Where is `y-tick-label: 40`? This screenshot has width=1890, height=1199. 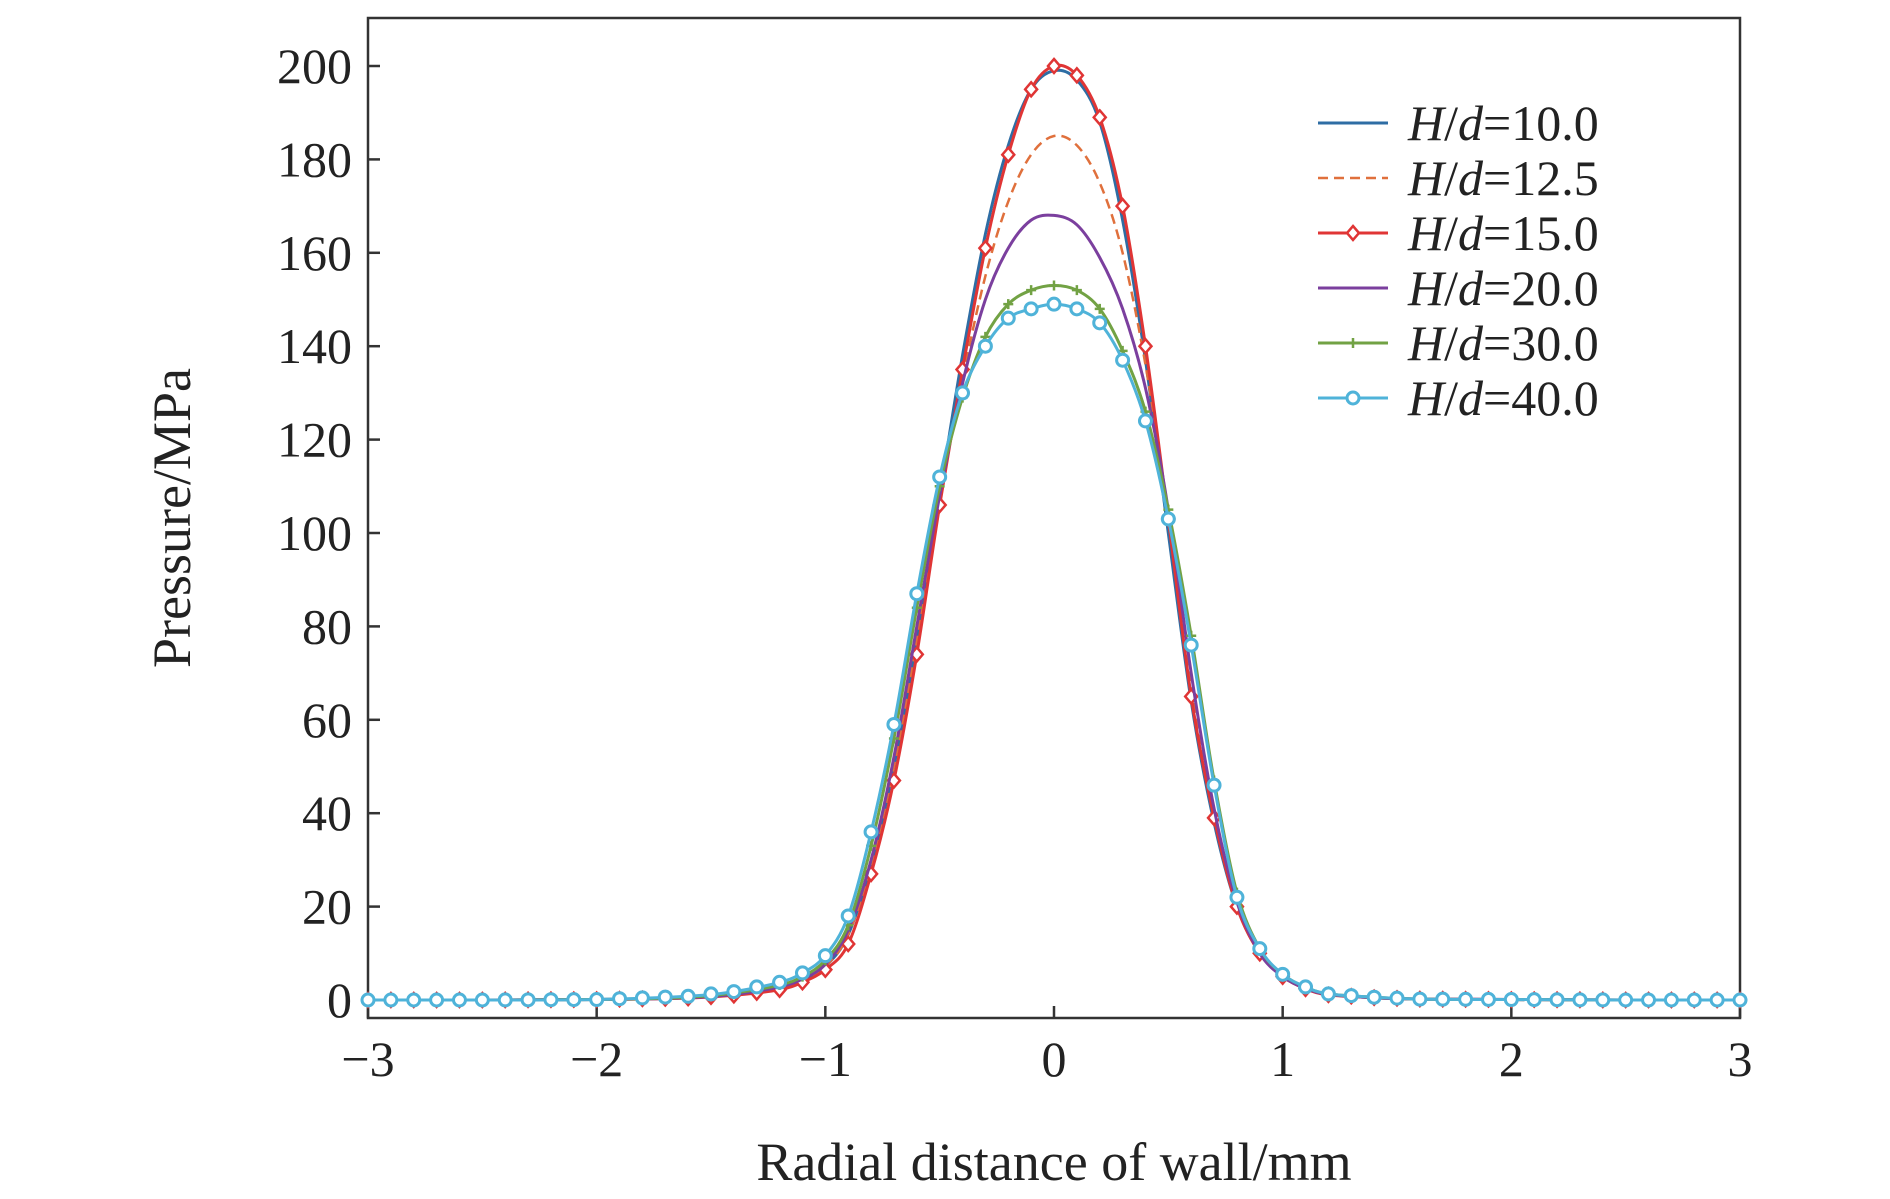
y-tick-label: 40 is located at coordinates (327, 813).